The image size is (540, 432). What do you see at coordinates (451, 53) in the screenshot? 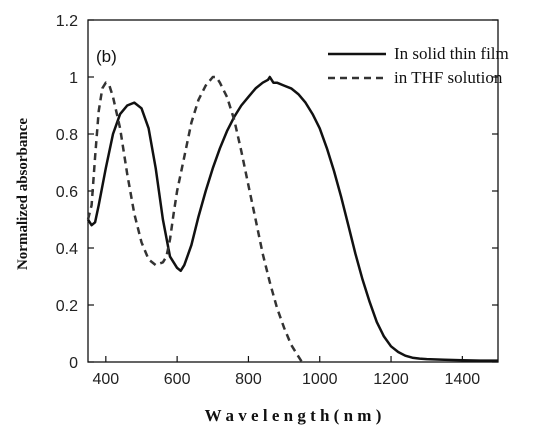
I see `legend-label-solid-film: In solid thin film` at bounding box center [451, 53].